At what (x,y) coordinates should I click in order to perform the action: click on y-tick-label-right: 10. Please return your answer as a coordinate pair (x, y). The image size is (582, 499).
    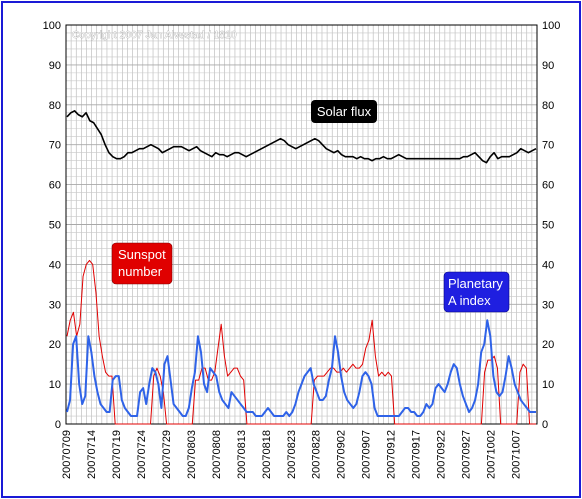
    Looking at the image, I should click on (548, 385).